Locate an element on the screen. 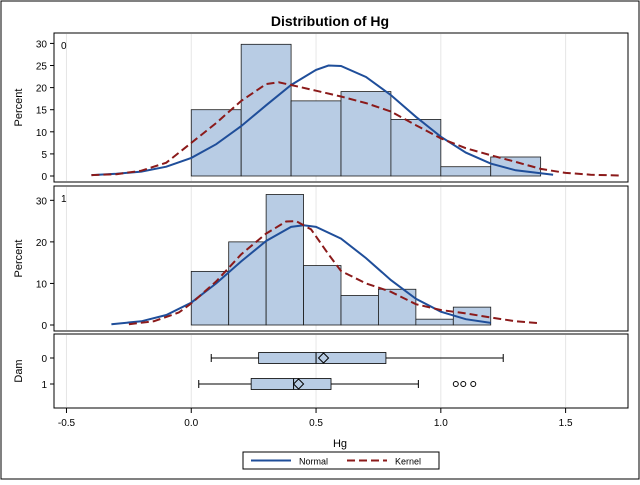 This screenshot has width=640, height=485. x-tick-label: -0.5 is located at coordinates (67, 423).